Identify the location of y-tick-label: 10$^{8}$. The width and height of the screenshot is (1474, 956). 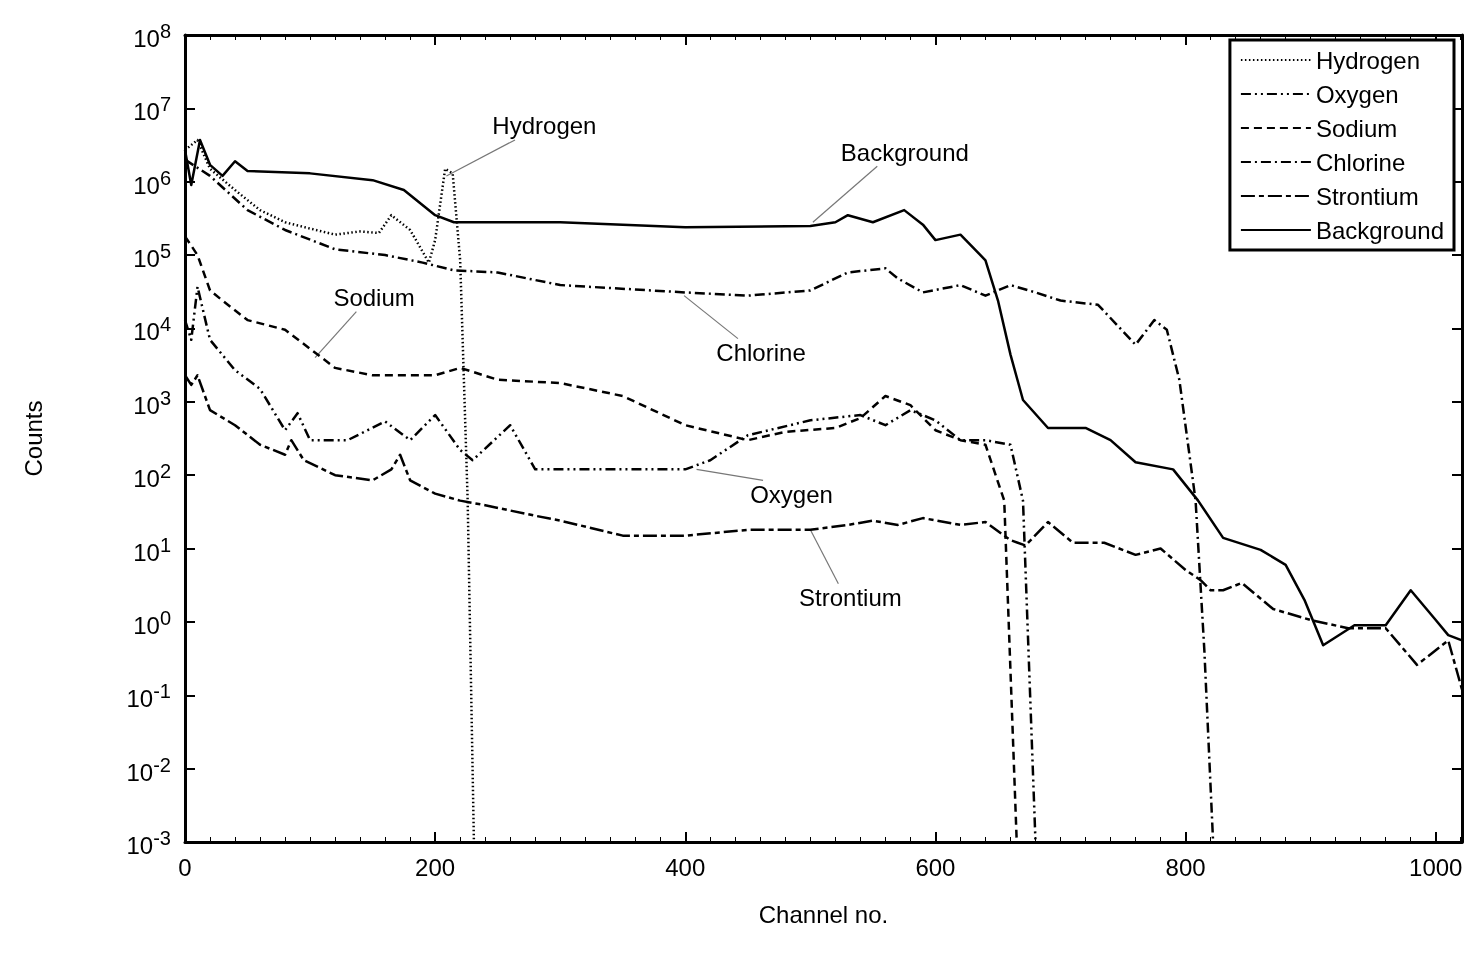
(152, 36).